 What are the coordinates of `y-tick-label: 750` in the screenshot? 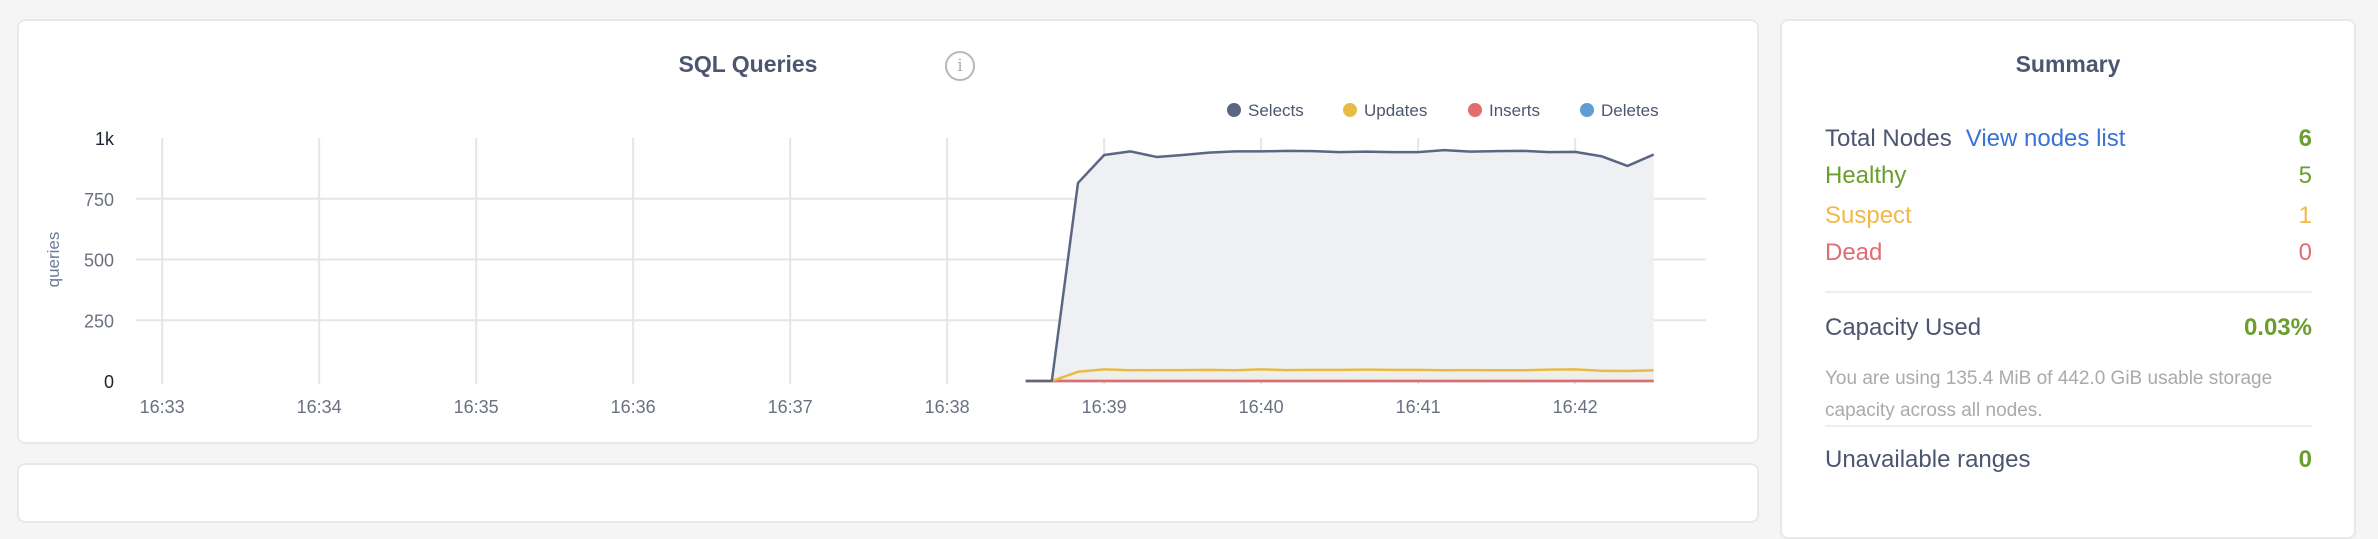 It's located at (99, 200).